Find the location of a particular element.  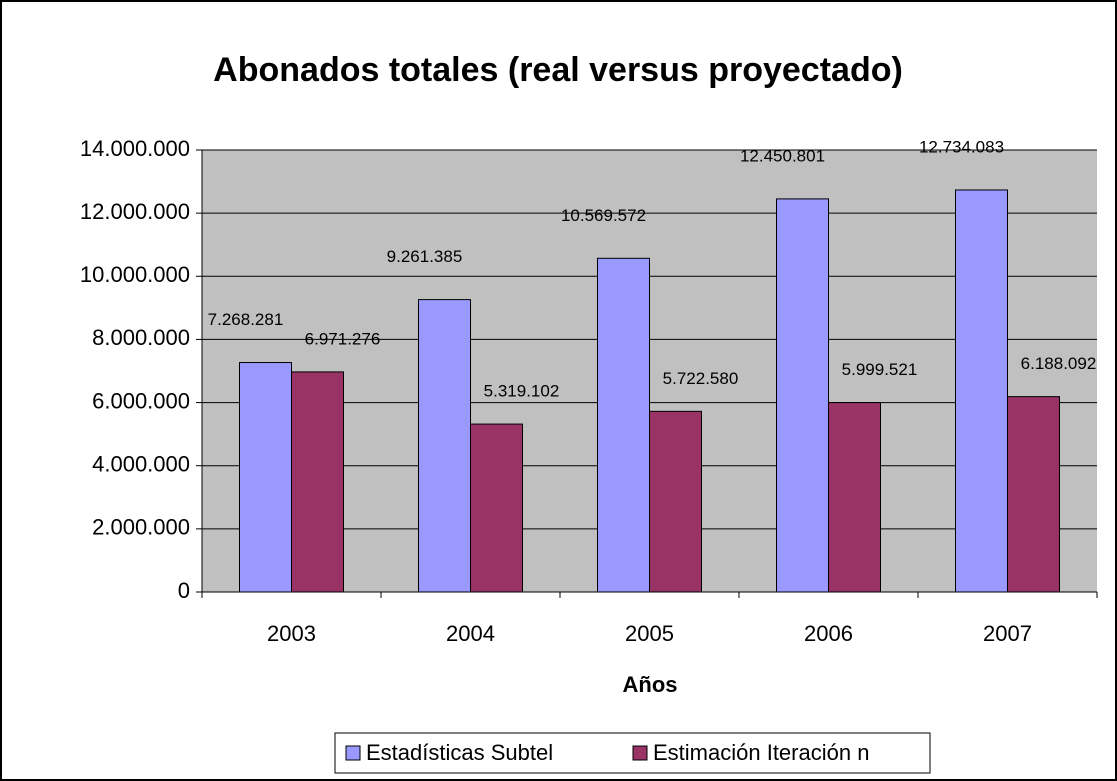

x-tick-label: 2006 is located at coordinates (828, 633).